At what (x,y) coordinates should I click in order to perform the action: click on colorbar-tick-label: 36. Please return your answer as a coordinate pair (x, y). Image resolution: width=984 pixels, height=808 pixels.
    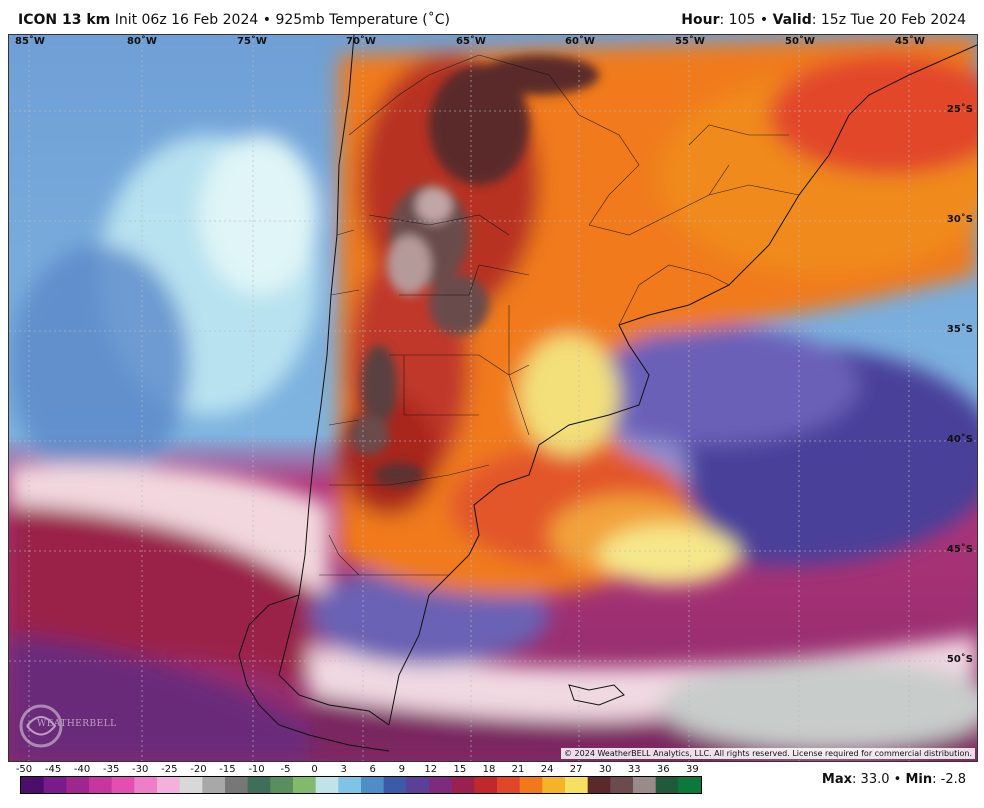
    Looking at the image, I should click on (663, 769).